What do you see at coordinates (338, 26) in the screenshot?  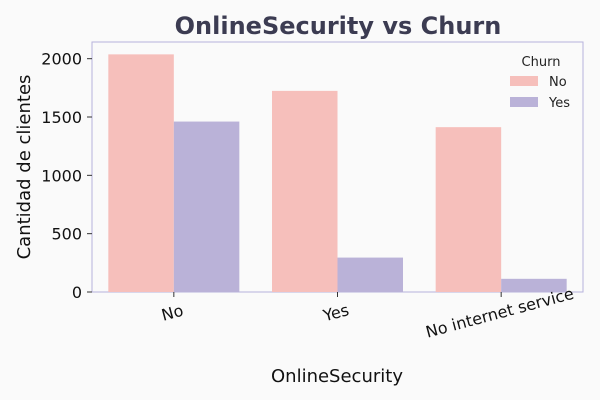 I see `chart-title: OnlineSecurity vs Churn` at bounding box center [338, 26].